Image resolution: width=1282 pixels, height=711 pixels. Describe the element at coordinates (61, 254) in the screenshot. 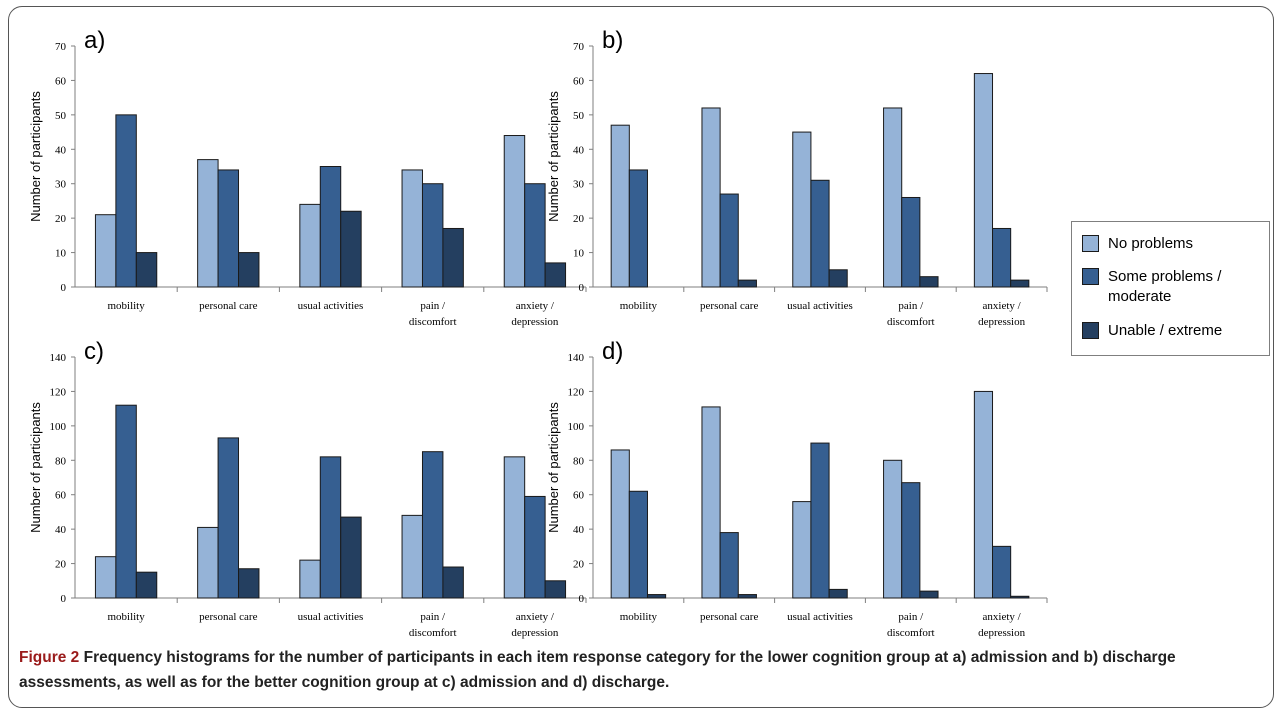

I see `y-tick-label: 10` at that location.